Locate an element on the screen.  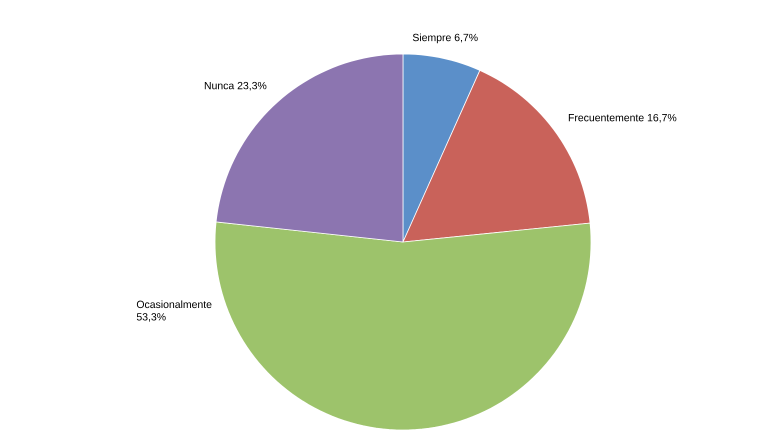
data-label: 23,3% is located at coordinates (252, 86).